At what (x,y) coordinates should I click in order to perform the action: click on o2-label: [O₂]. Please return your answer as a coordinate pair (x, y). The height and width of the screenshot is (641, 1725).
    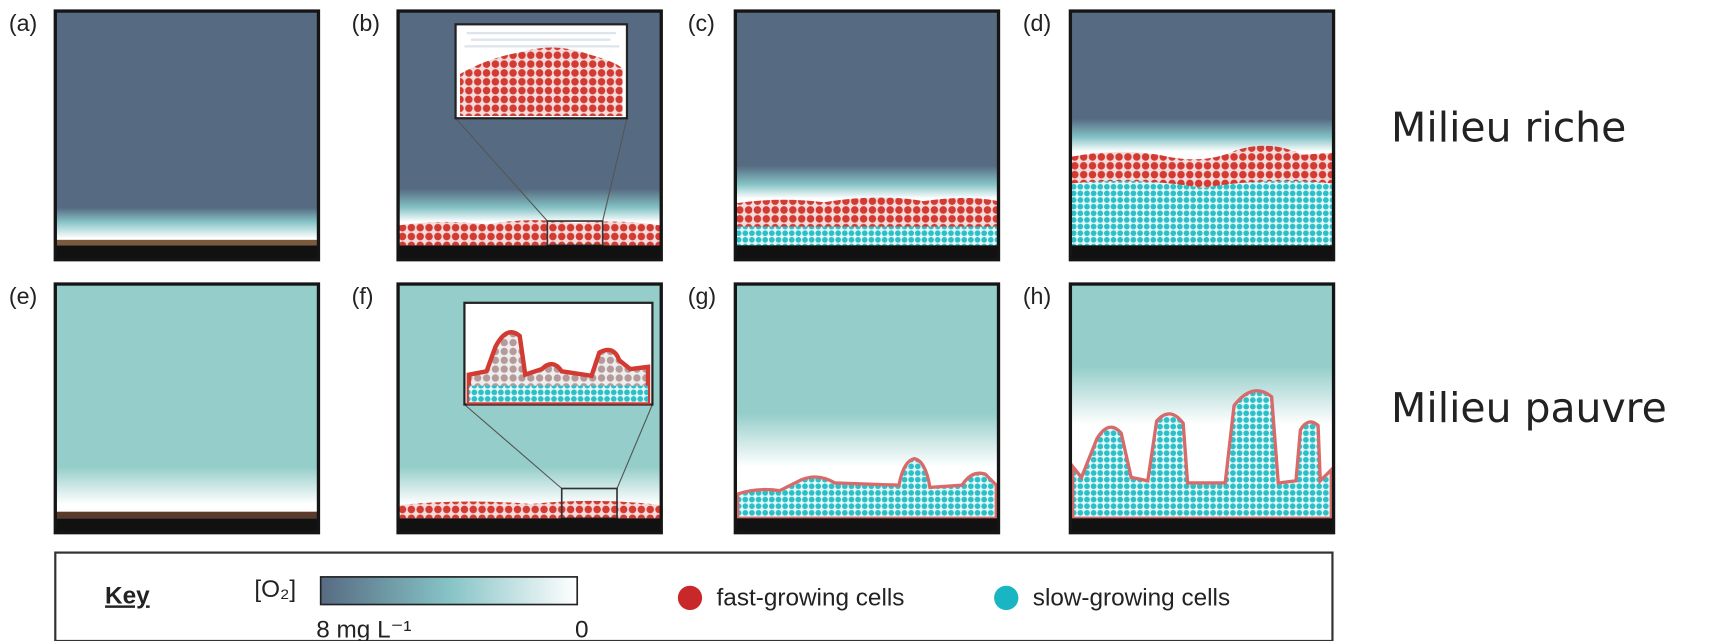
    Looking at the image, I should click on (275, 589).